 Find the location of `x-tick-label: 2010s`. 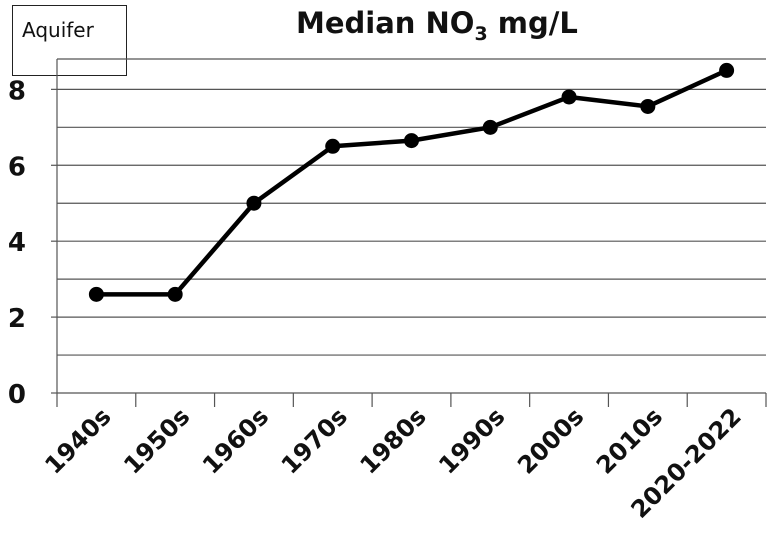

x-tick-label: 2010s is located at coordinates (629, 440).